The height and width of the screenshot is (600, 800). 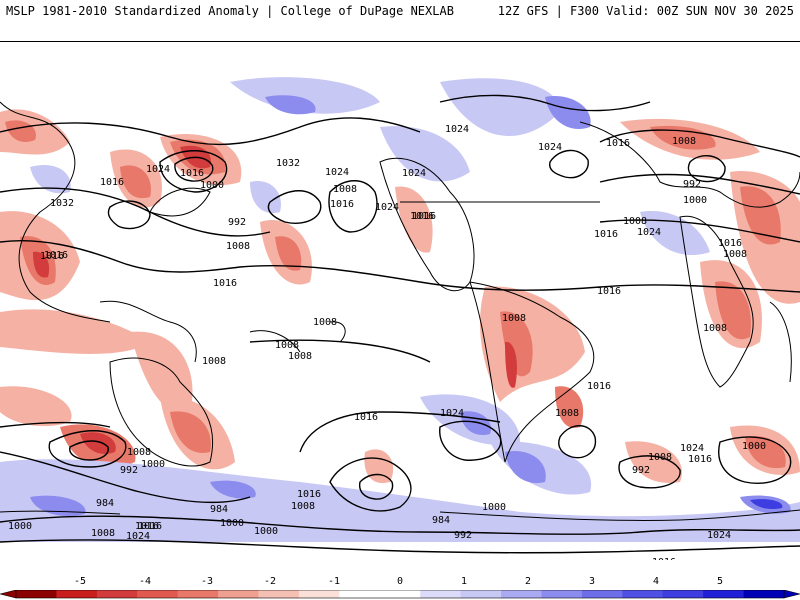 I want to click on colorbar-frame, so click(x=400, y=594).